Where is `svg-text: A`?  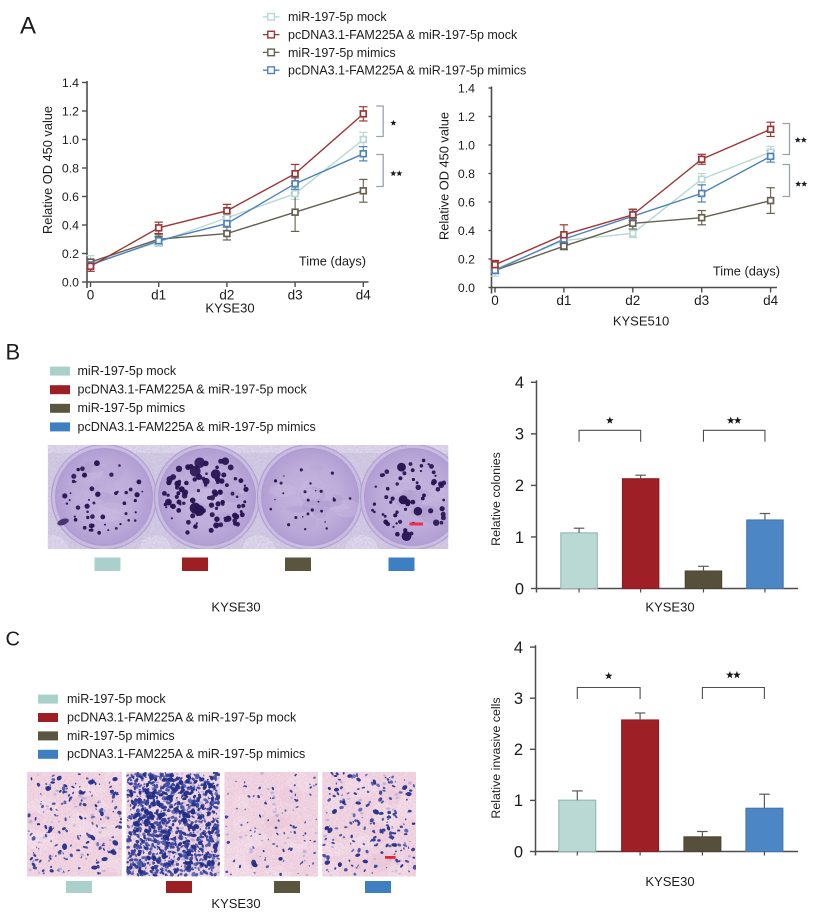 svg-text: A is located at coordinates (28, 26).